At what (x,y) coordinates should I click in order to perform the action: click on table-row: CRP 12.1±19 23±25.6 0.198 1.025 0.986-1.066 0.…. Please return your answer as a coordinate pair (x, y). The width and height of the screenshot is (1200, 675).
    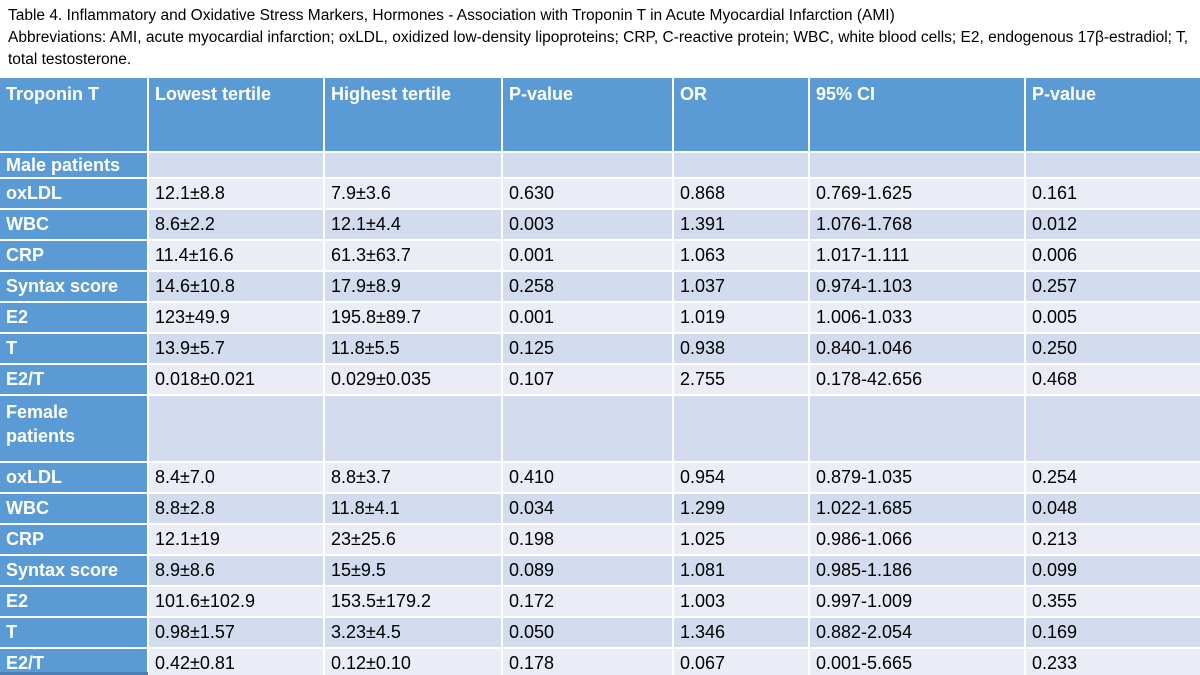
    Looking at the image, I should click on (600, 539).